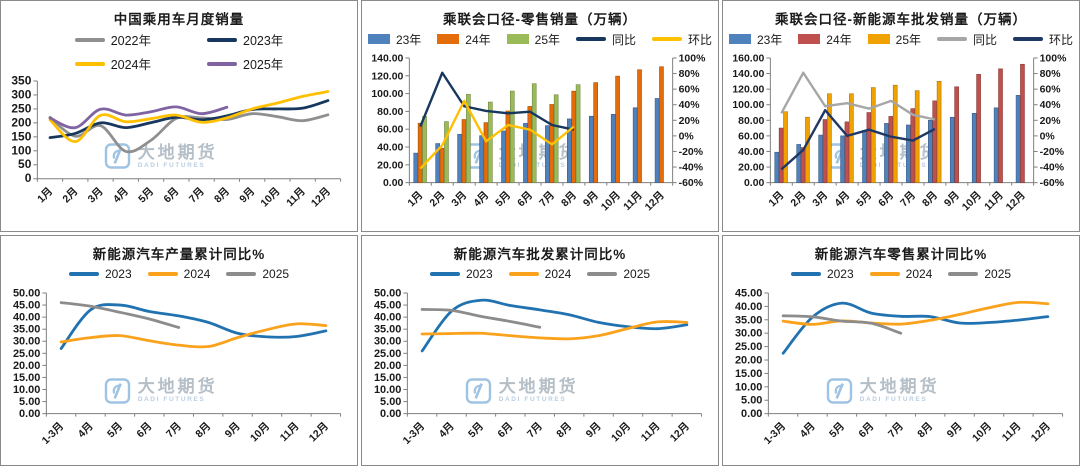 The height and width of the screenshot is (466, 1080). Describe the element at coordinates (901, 39) in the screenshot. I see `chart-legend: 23年 24年 25年 同比 环比` at that location.